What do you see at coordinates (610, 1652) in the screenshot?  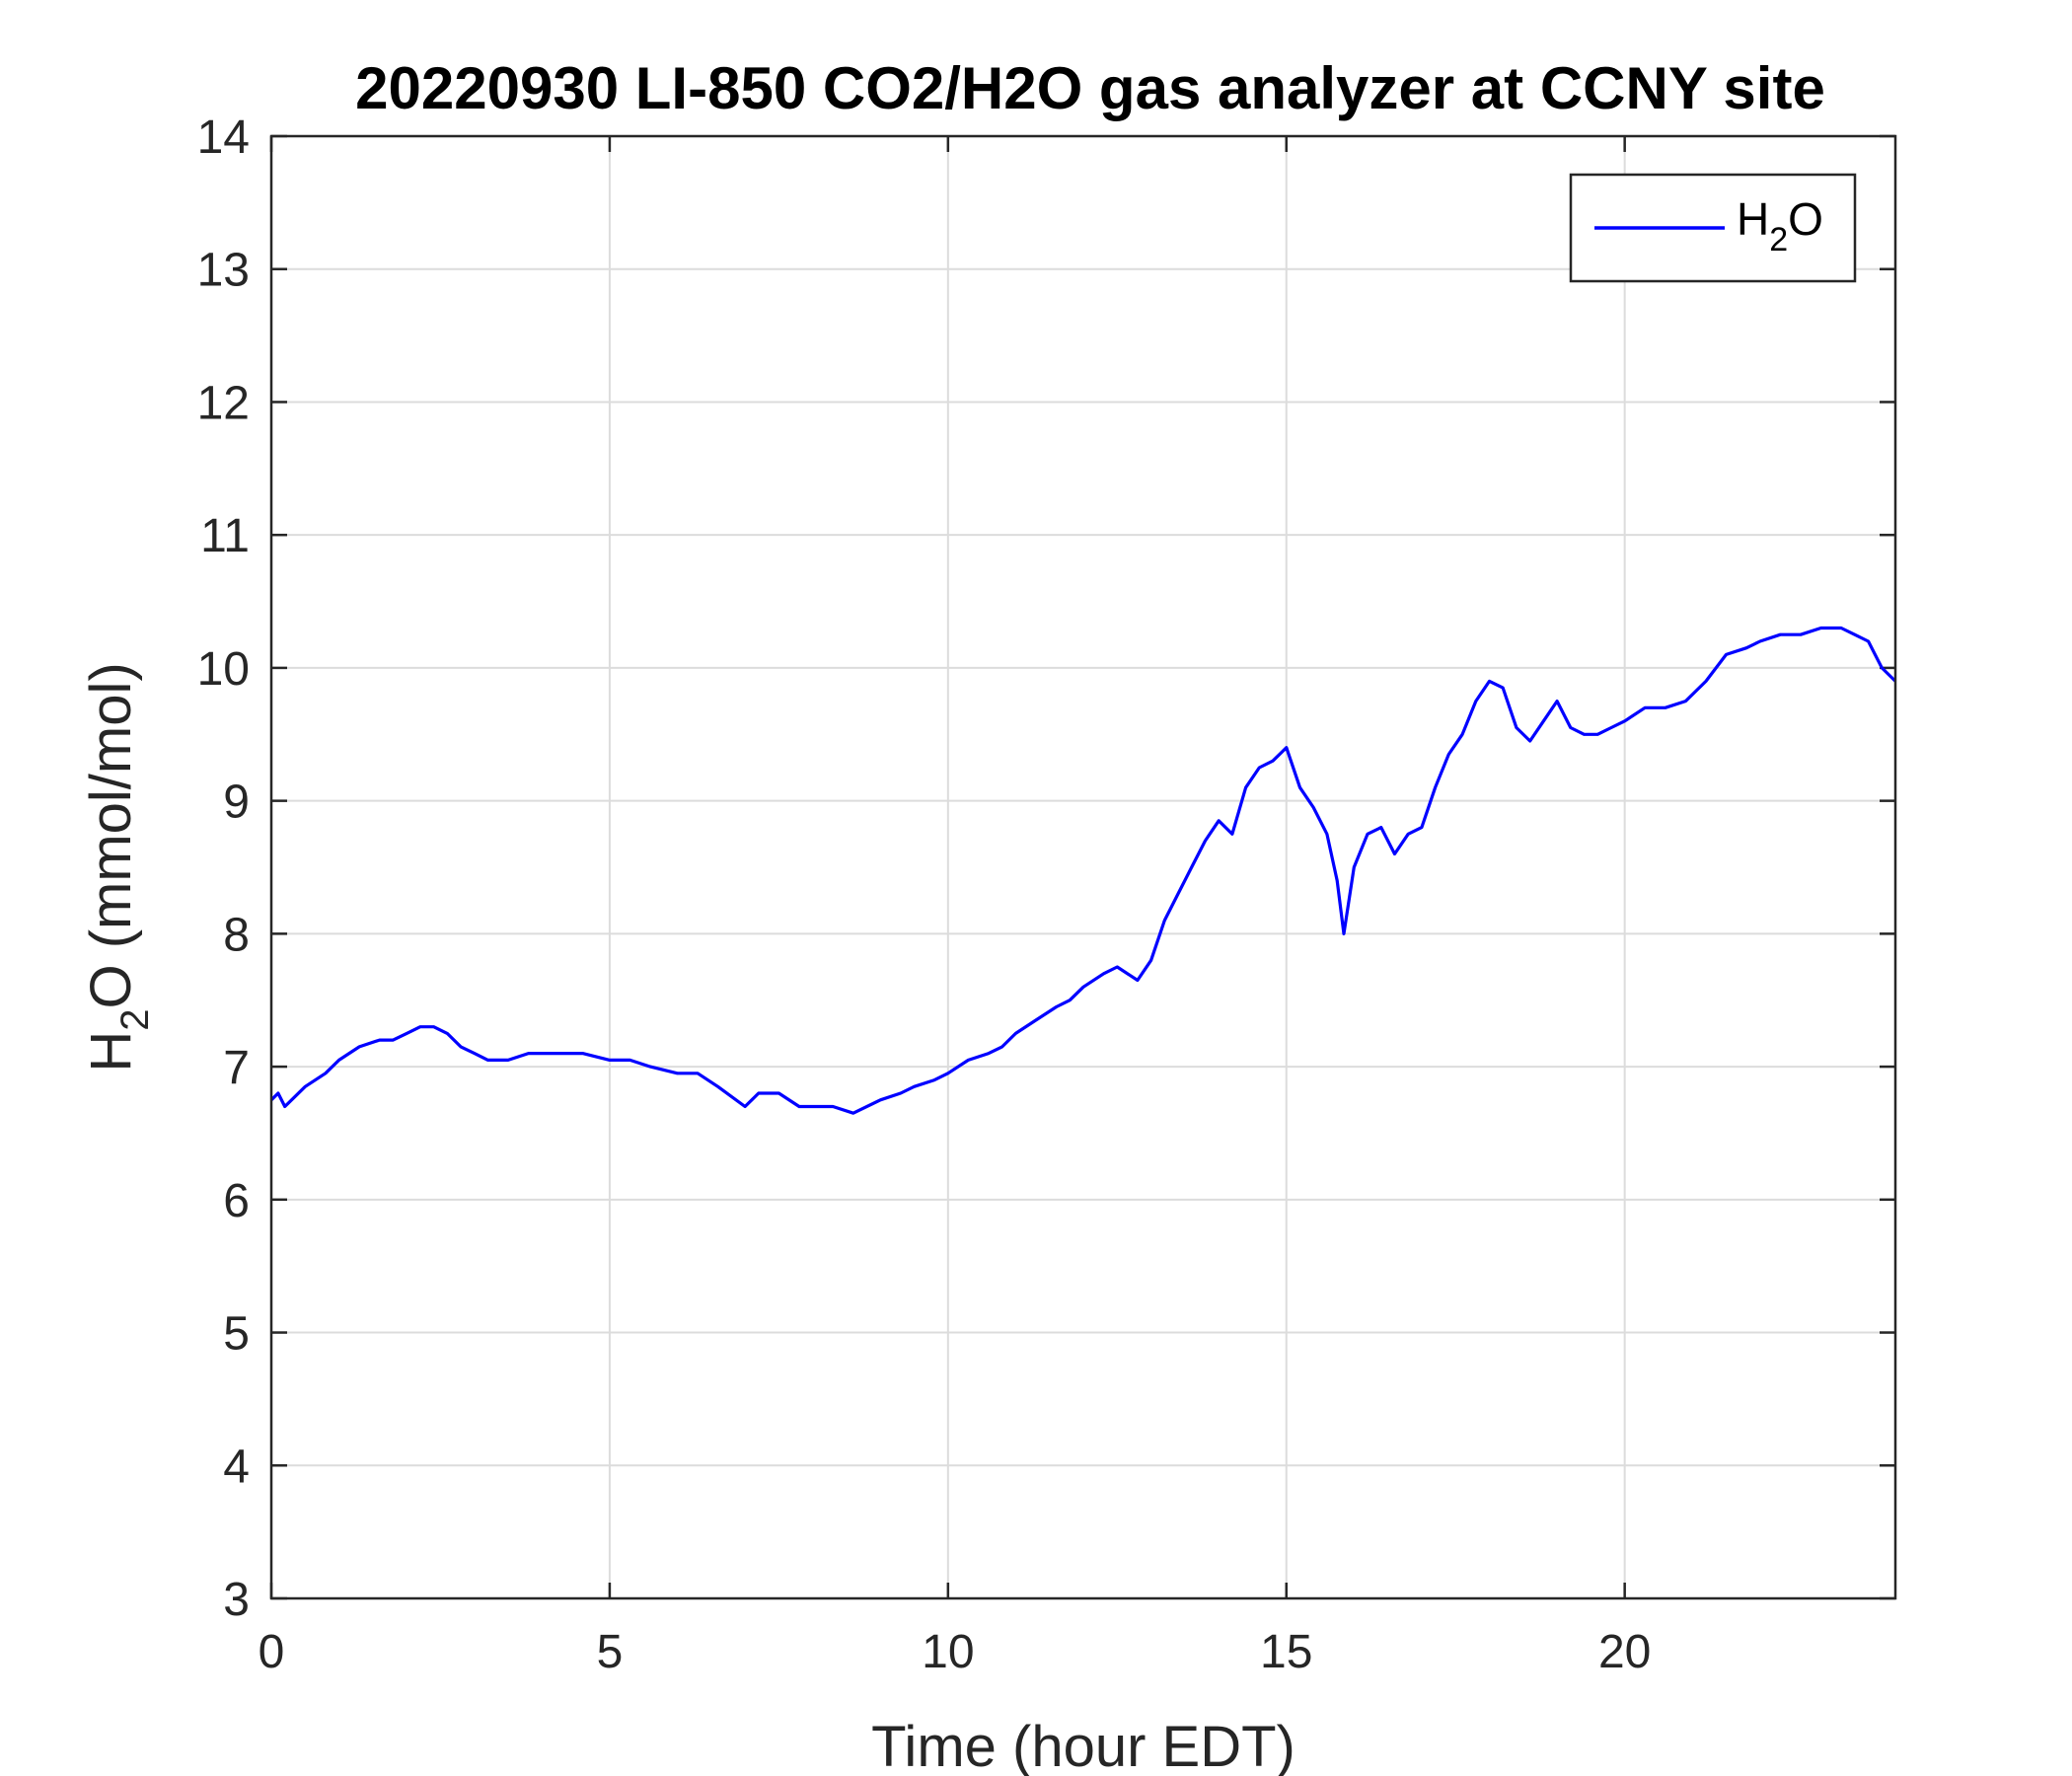 I see `x-tick-label: 5` at bounding box center [610, 1652].